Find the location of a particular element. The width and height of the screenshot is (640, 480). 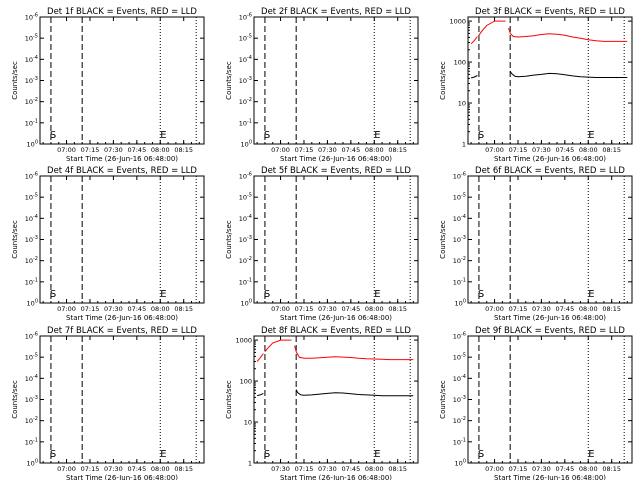

panel-title: Det 6f BLACK = Events, RED = LLD is located at coordinates (550, 171).